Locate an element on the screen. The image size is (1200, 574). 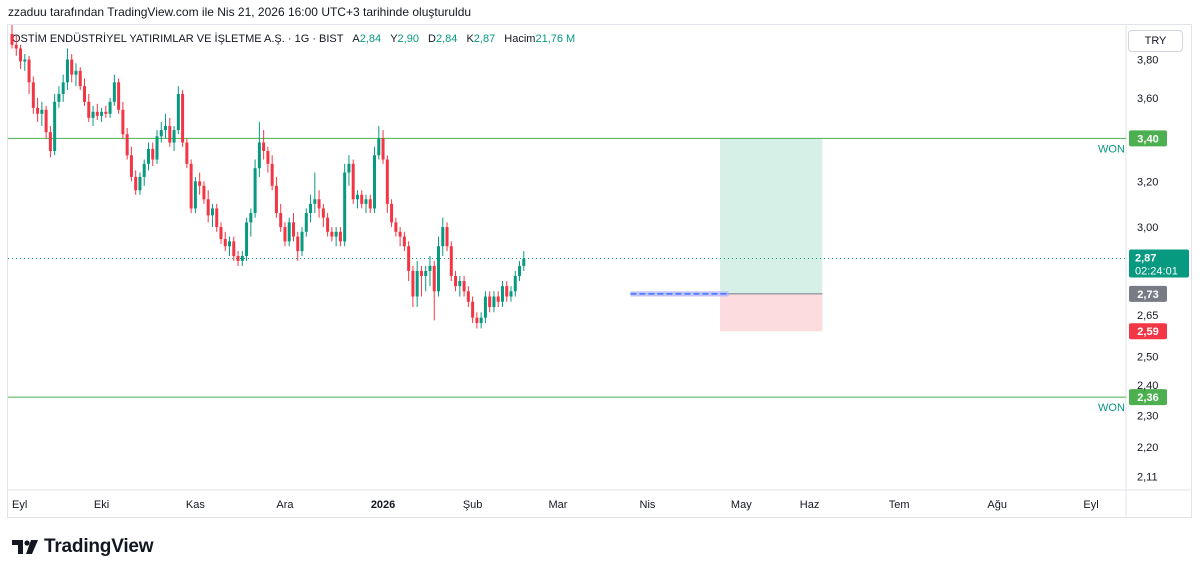
price-tick-label: 2,40 is located at coordinates (1147, 386).